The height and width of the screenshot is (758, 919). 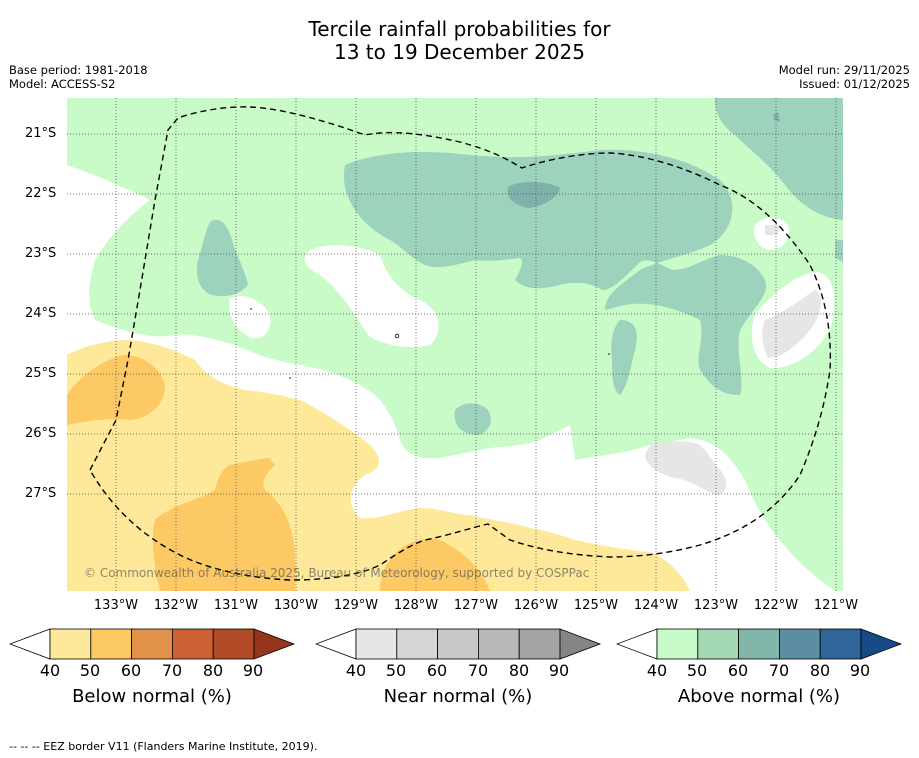 I want to click on cbar-near-tick: 70, so click(x=478, y=670).